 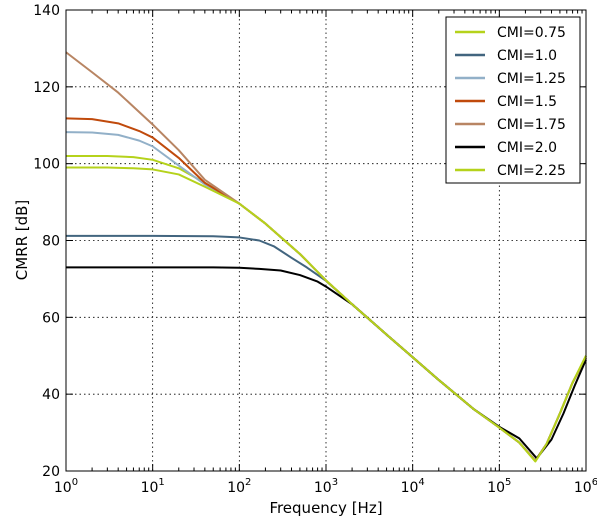 I want to click on y-tick-label: 60, so click(x=51, y=318).